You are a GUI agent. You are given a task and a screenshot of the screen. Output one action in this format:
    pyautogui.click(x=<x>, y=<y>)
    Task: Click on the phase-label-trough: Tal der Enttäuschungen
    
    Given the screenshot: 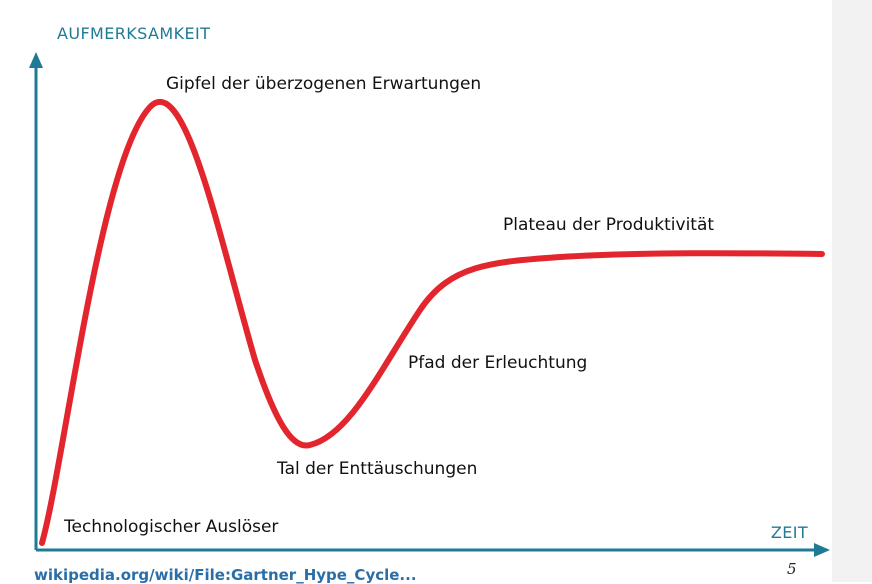 What is the action you would take?
    pyautogui.click(x=376, y=469)
    